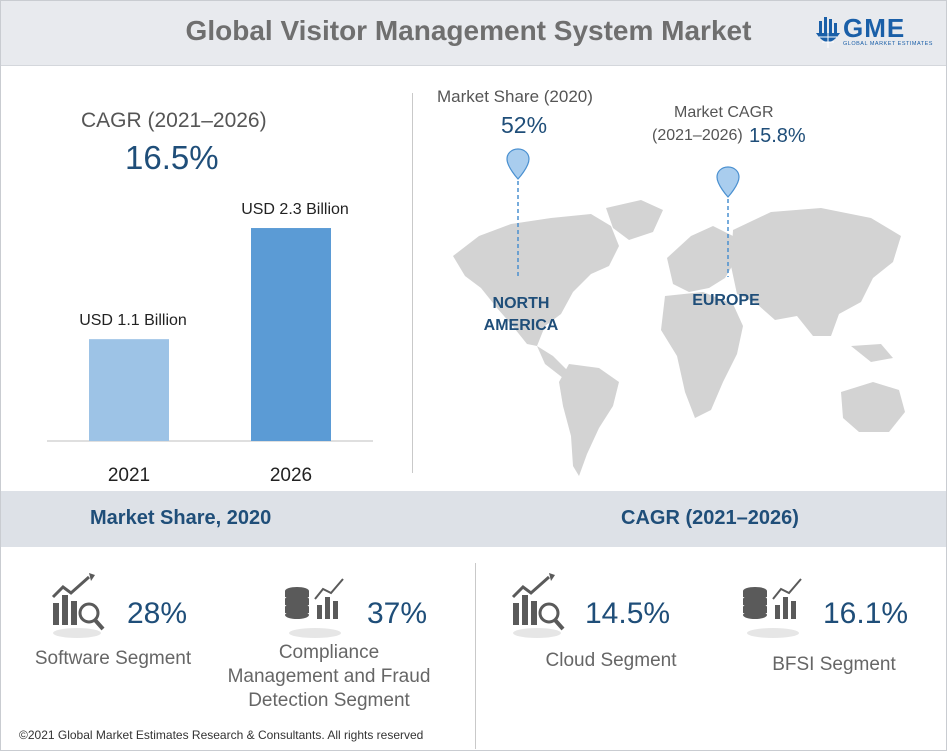 The width and height of the screenshot is (947, 751). What do you see at coordinates (129, 390) in the screenshot?
I see `bar-2021` at bounding box center [129, 390].